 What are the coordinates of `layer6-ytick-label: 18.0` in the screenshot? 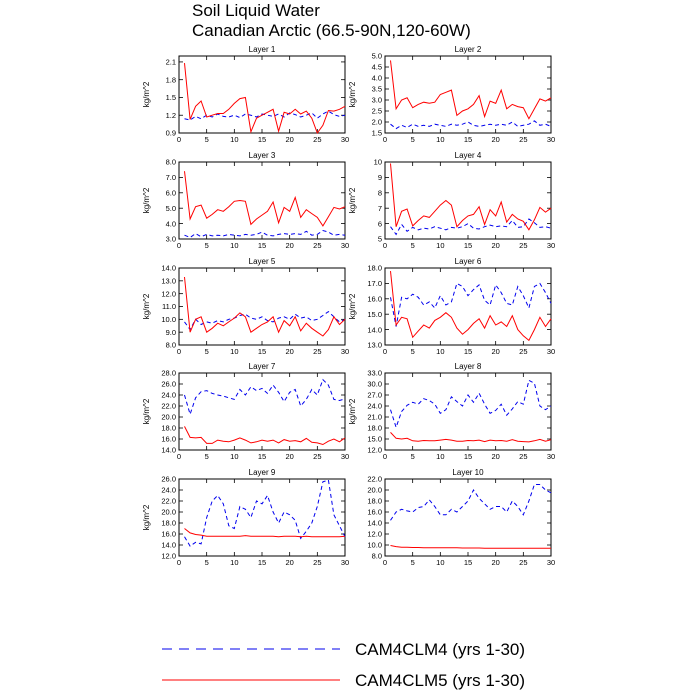 It's located at (374, 268).